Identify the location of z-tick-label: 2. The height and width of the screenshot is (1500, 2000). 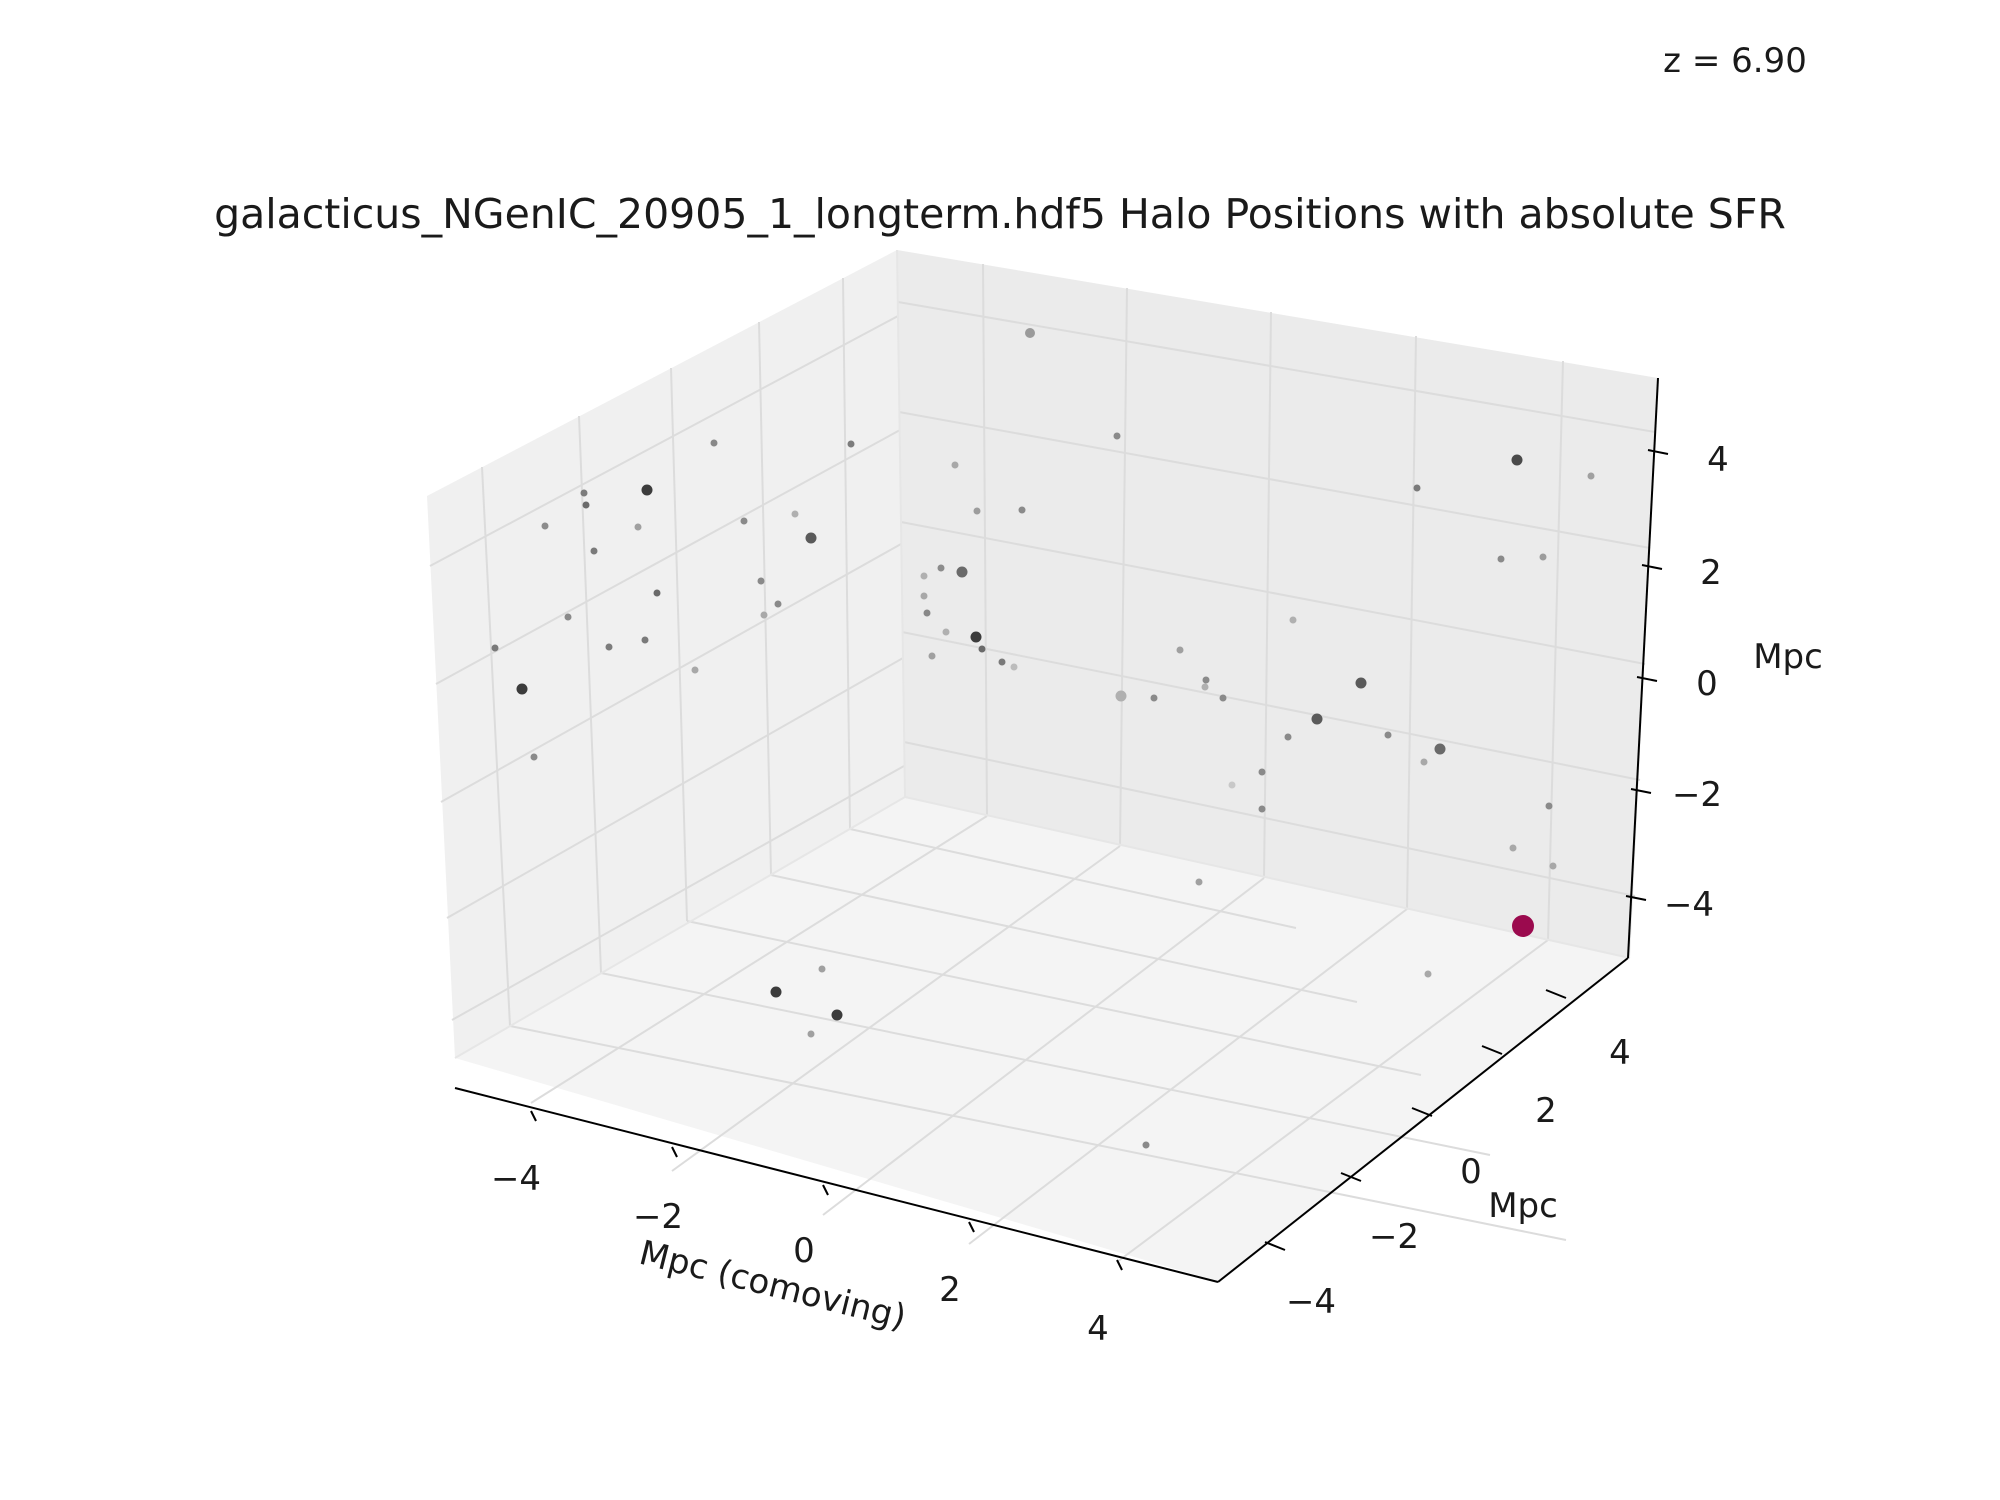
(1711, 573).